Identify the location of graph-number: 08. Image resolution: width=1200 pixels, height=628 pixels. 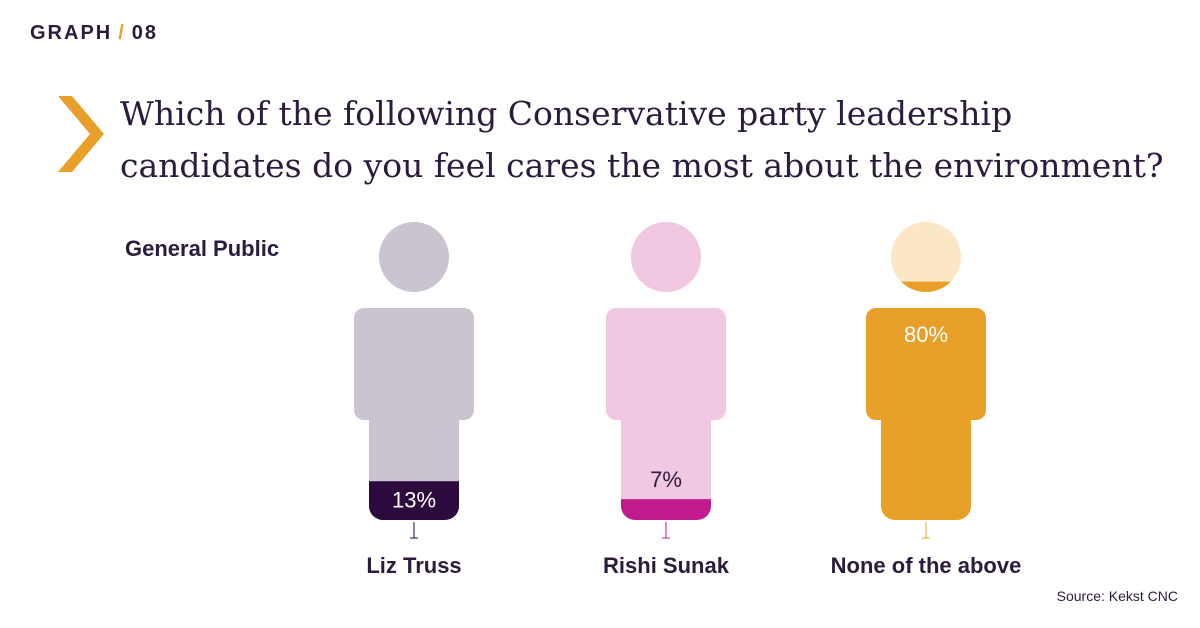
(145, 33).